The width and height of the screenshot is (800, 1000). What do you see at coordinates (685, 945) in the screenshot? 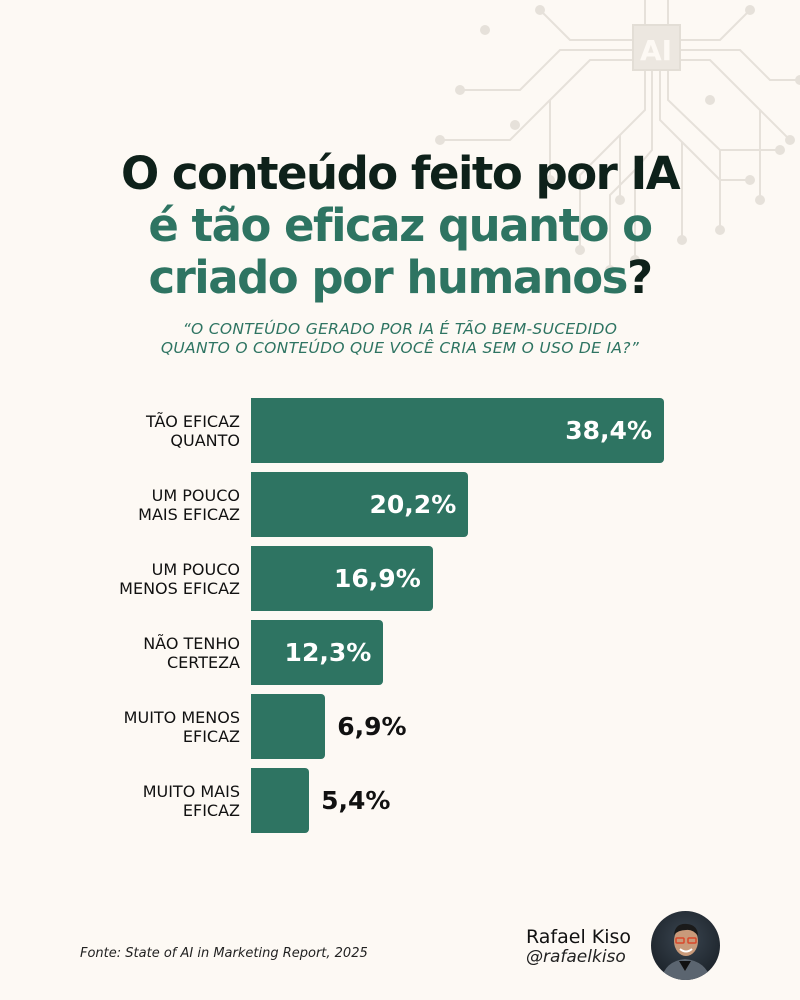
I see `avatar` at bounding box center [685, 945].